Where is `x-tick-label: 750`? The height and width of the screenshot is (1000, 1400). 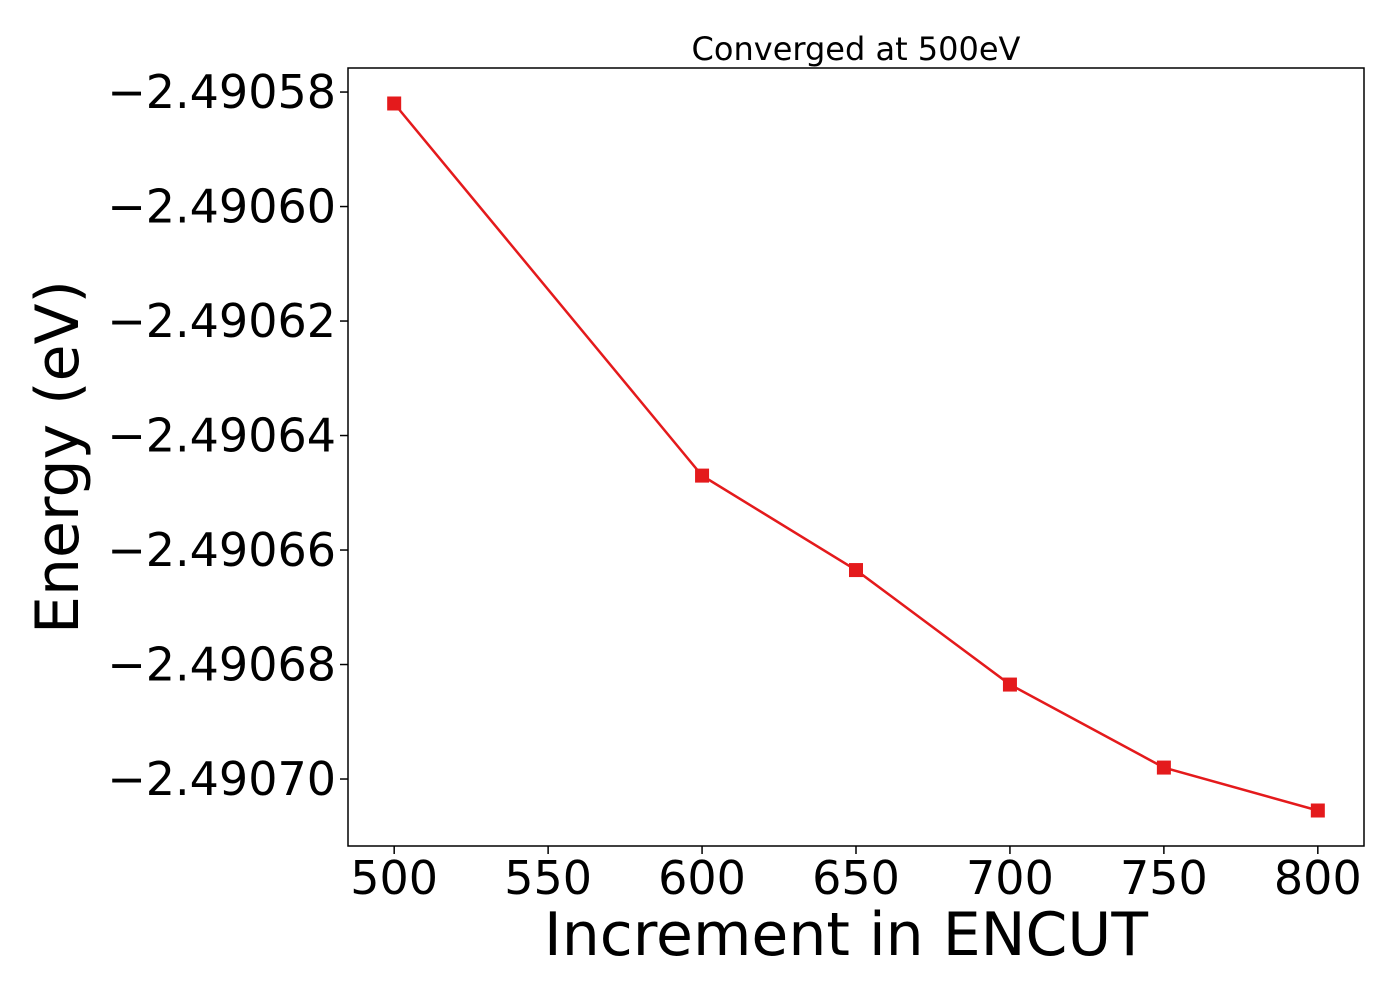
x-tick-label: 750 is located at coordinates (1164, 878).